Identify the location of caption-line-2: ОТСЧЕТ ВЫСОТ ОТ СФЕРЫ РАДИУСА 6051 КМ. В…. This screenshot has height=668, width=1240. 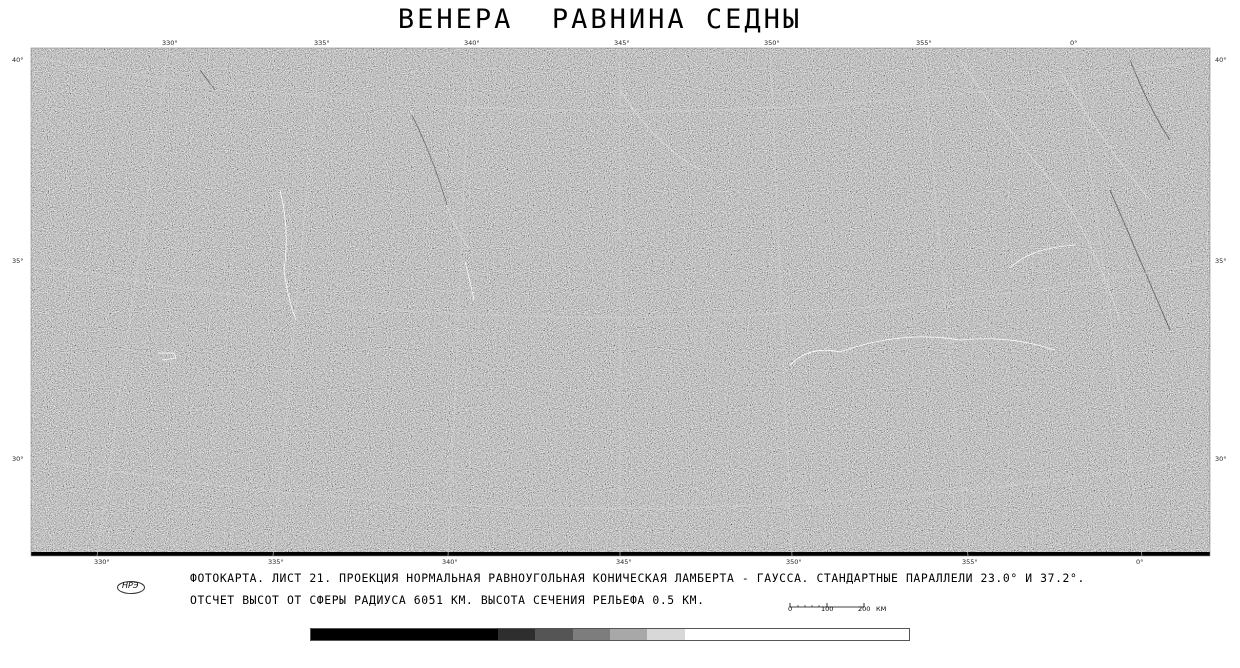
(447, 600).